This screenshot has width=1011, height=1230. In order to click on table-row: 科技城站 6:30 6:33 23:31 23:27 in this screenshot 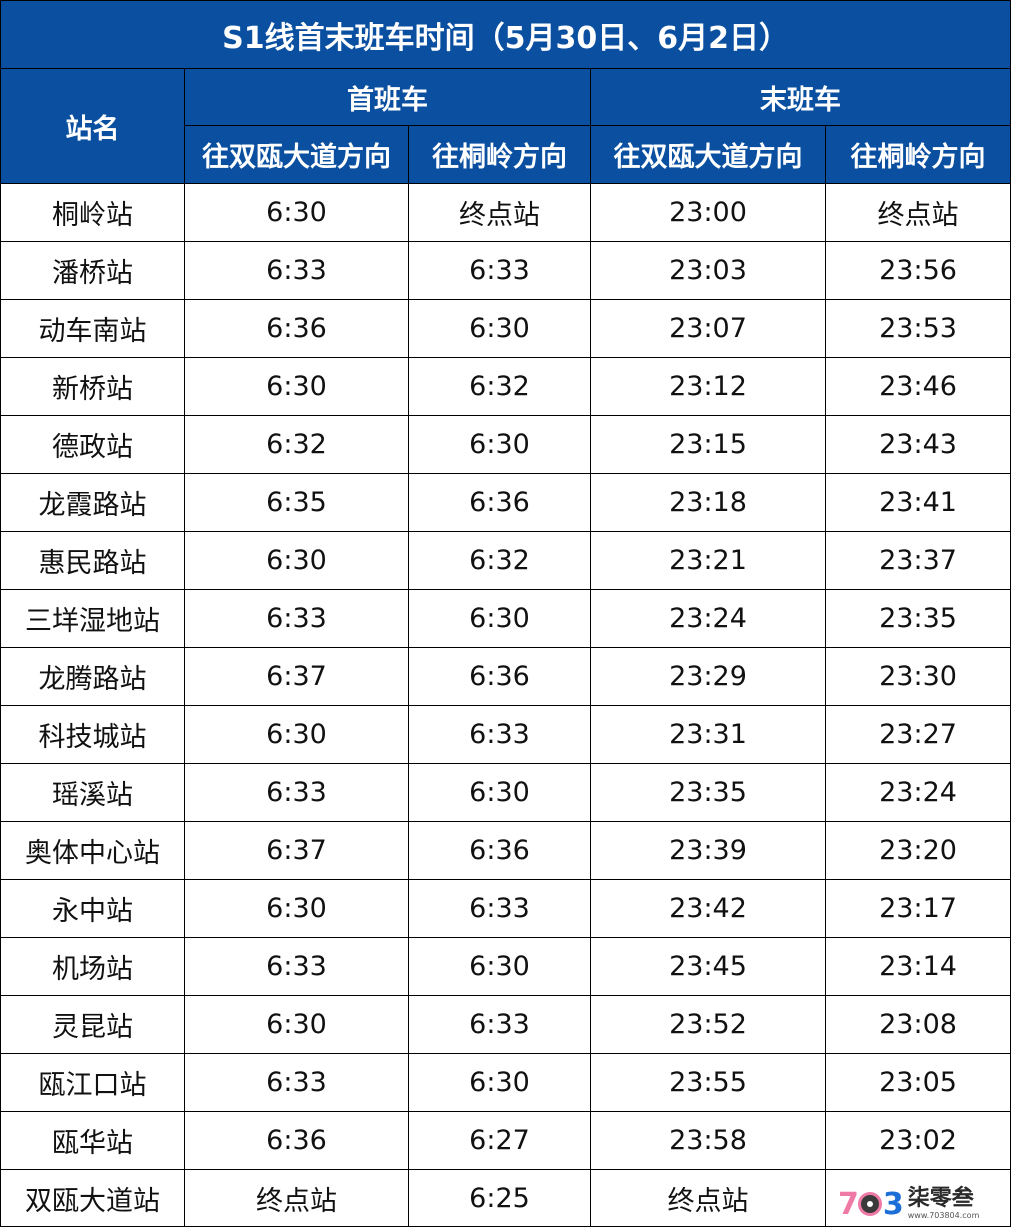, I will do `click(505, 734)`.